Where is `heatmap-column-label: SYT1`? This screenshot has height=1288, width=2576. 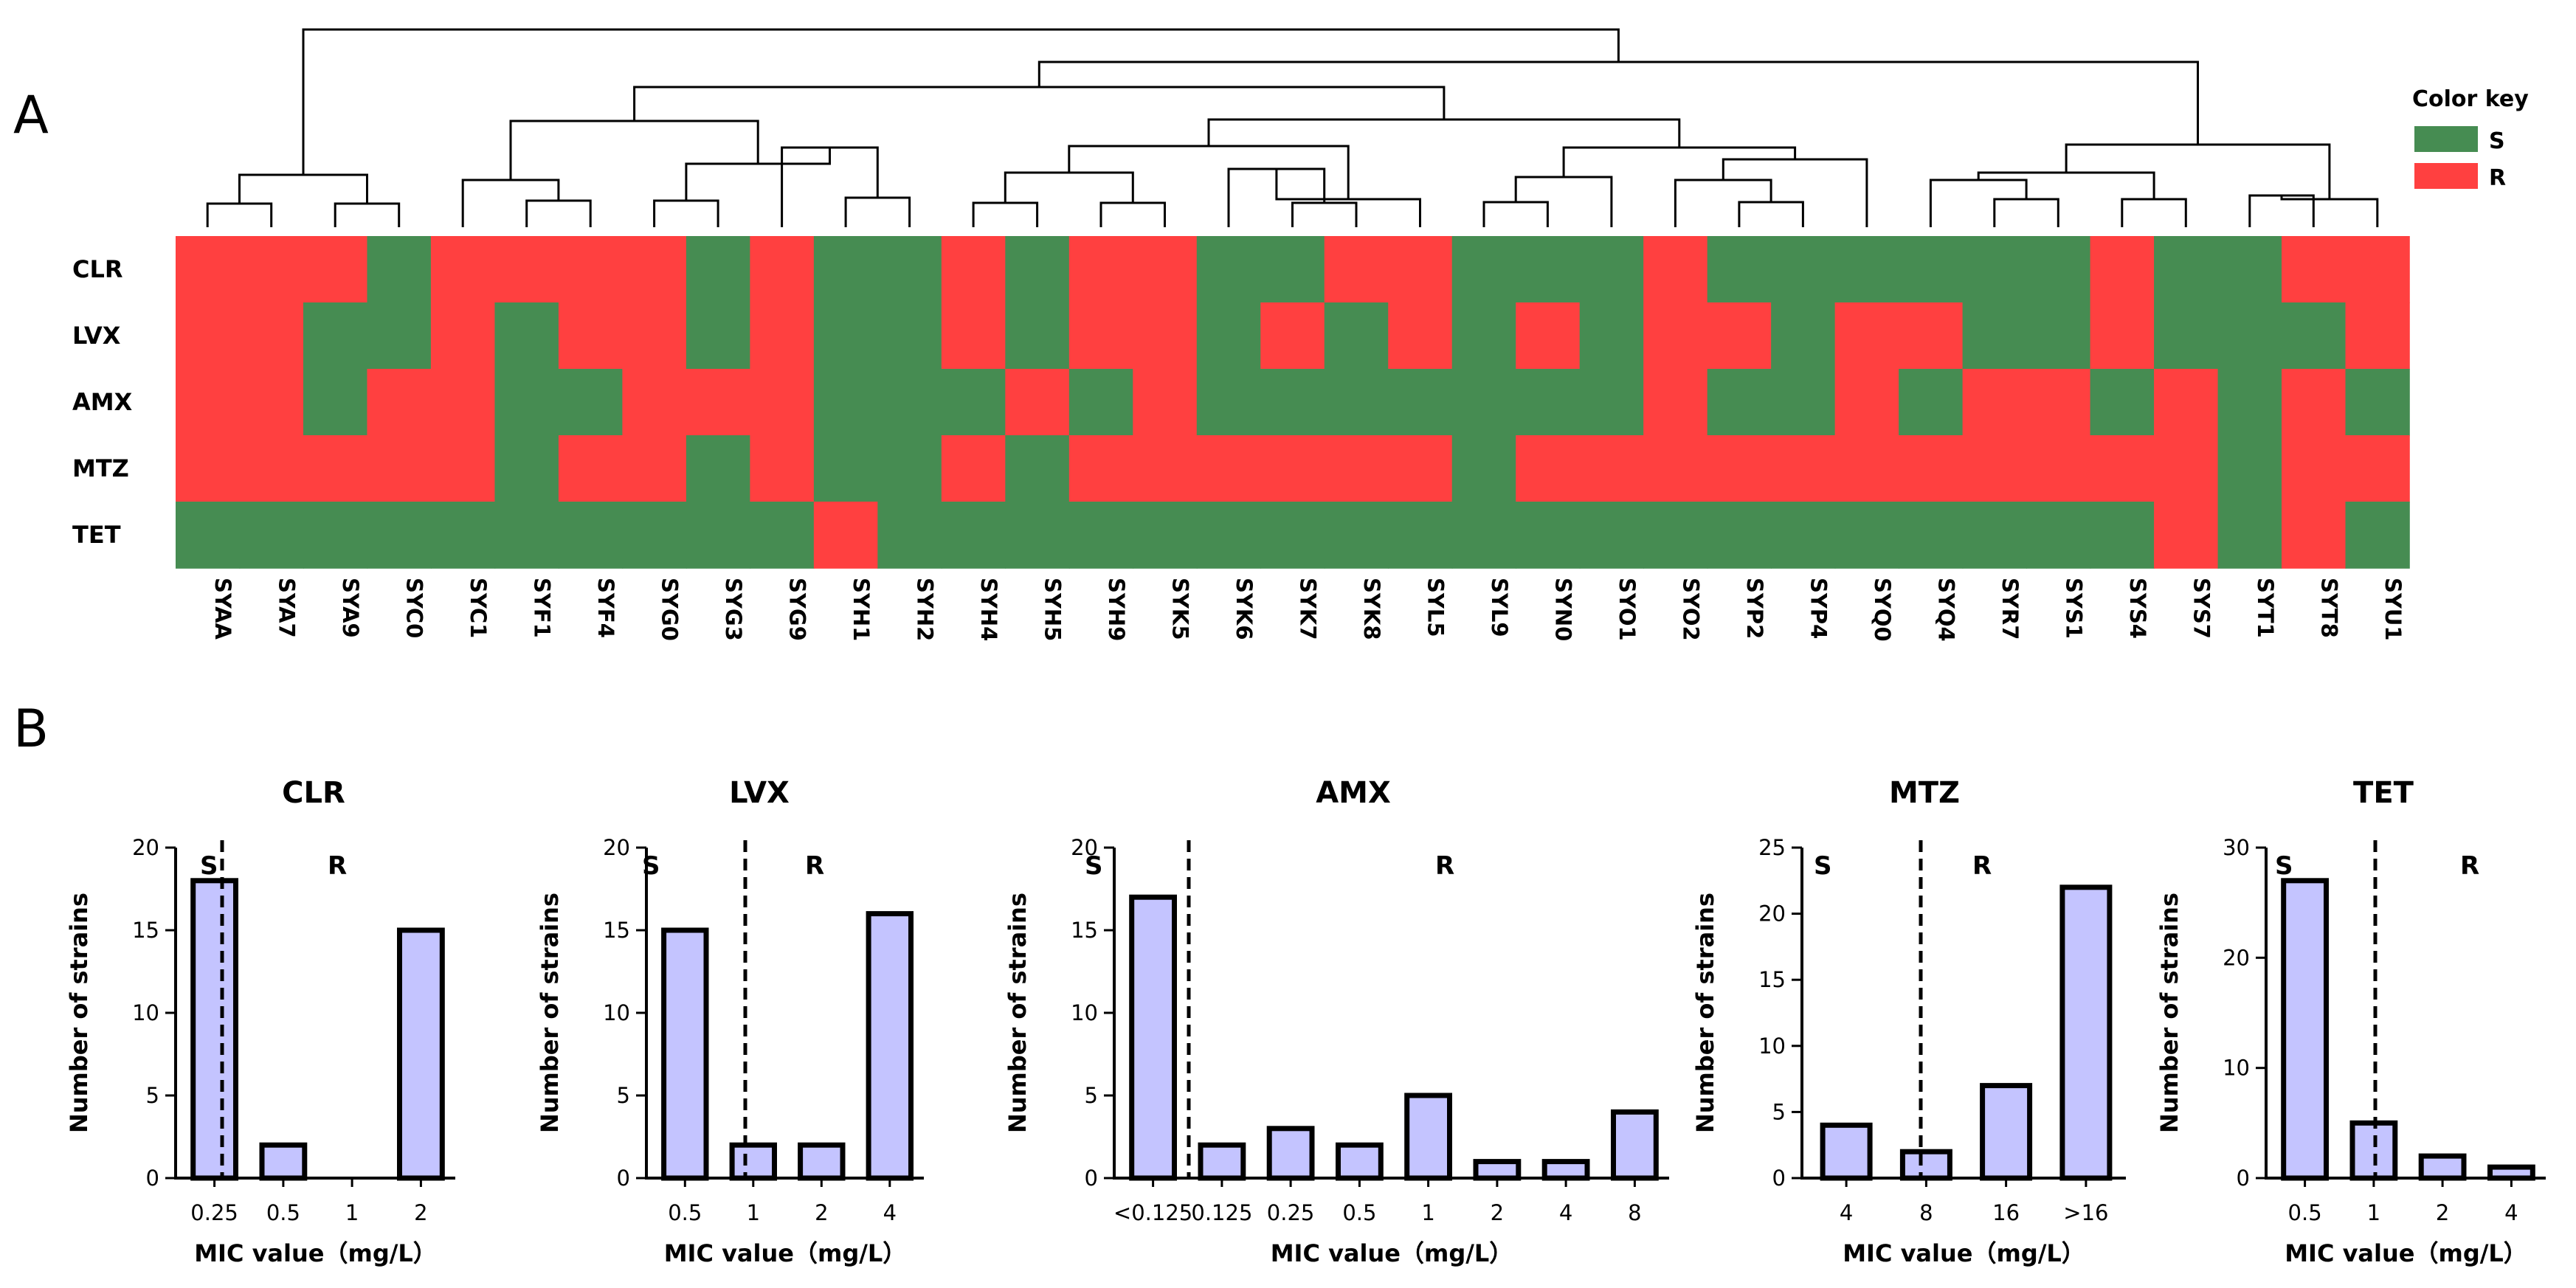 heatmap-column-label: SYT1 is located at coordinates (2266, 608).